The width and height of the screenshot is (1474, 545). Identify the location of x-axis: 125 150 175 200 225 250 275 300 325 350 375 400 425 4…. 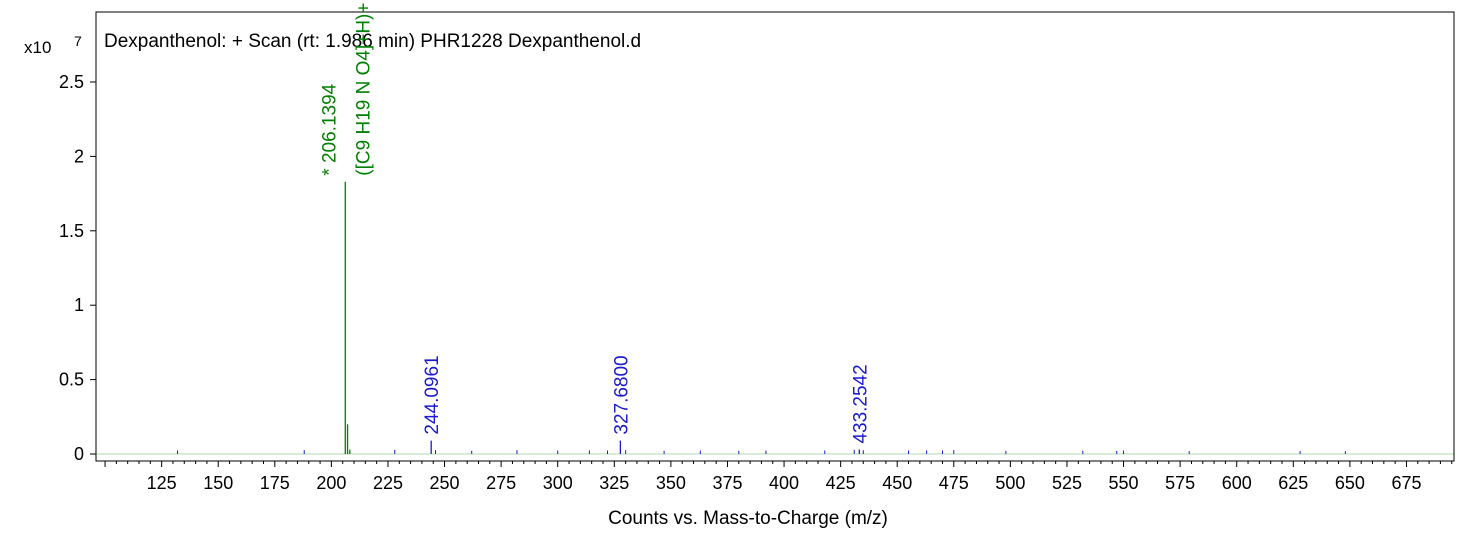
(778, 477).